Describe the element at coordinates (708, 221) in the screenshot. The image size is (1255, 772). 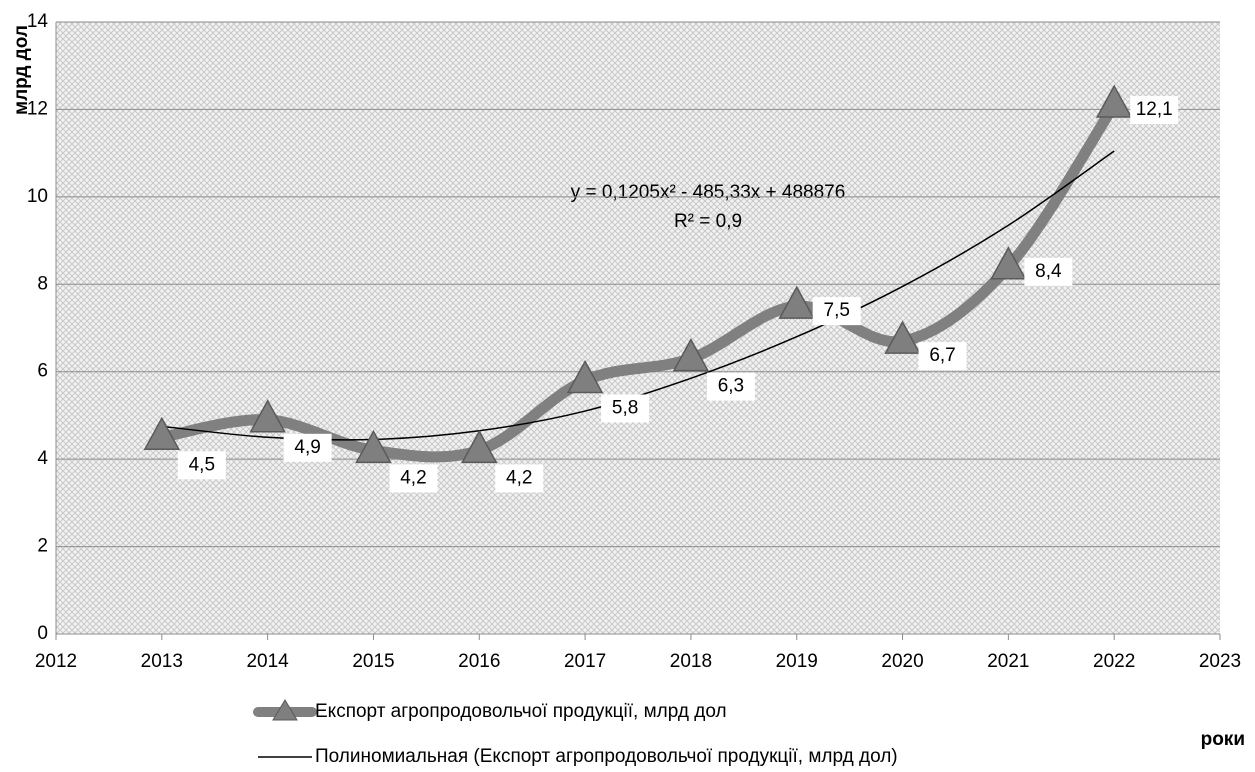
I see `trend-r2: R² = 0,9` at that location.